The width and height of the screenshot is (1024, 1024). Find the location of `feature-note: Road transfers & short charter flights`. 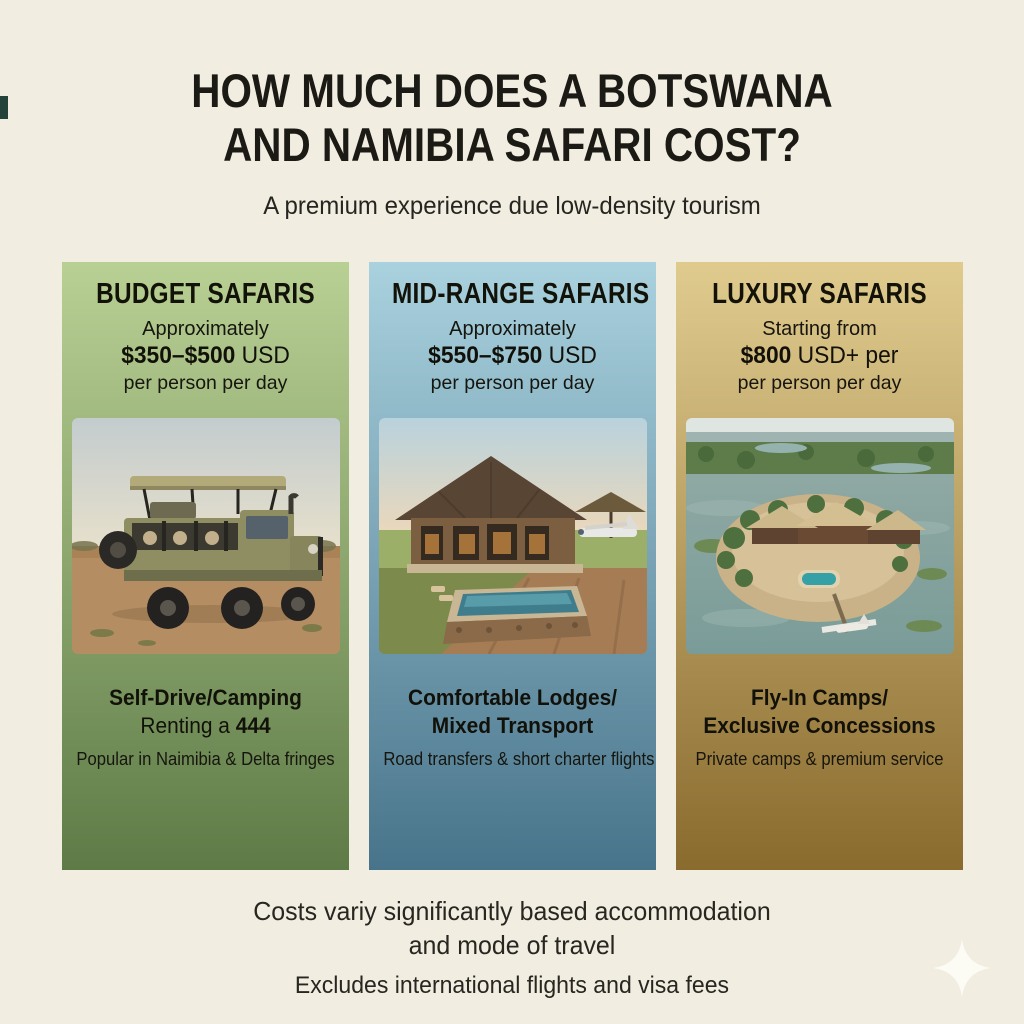

feature-note: Road transfers & short charter flights is located at coordinates (519, 758).